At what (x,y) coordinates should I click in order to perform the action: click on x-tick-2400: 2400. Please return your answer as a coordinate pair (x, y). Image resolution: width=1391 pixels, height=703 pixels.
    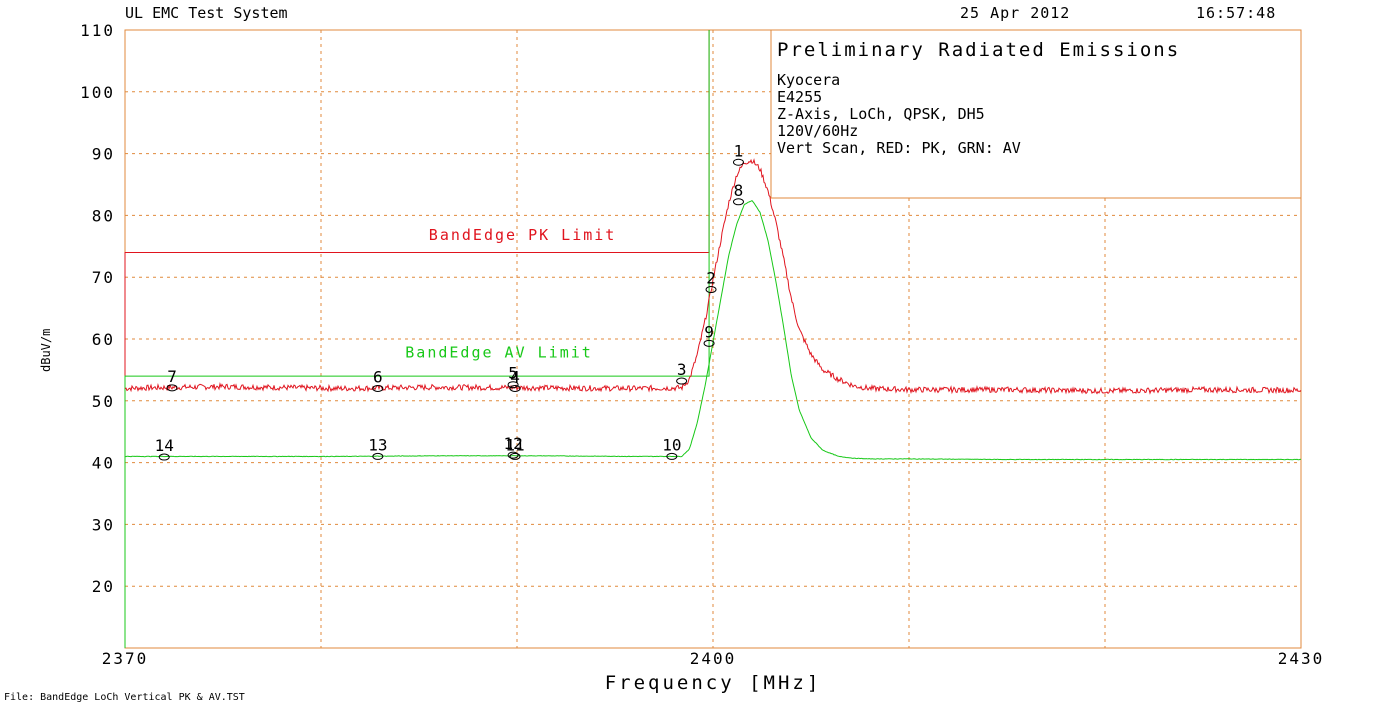
    Looking at the image, I should click on (713, 658).